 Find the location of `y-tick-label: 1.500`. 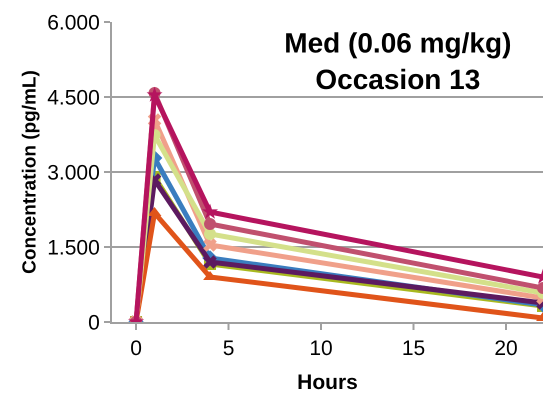

y-tick-label: 1.500 is located at coordinates (73, 248).